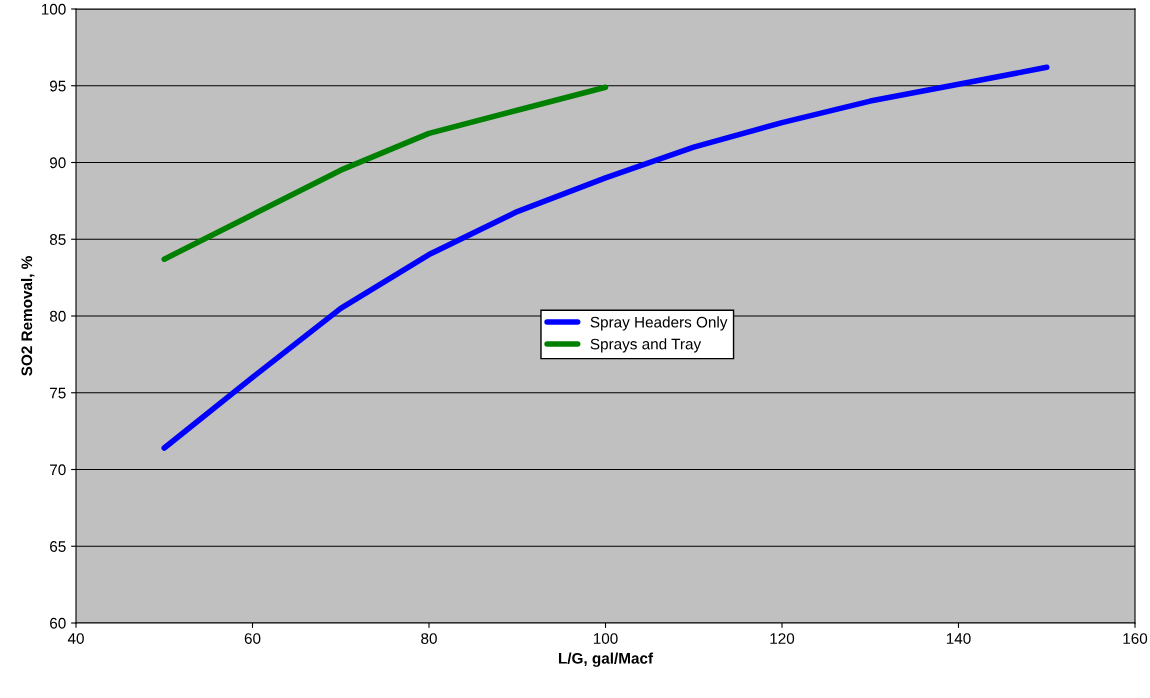 This screenshot has height=698, width=1150. What do you see at coordinates (252, 638) in the screenshot?
I see `x-tick-label: 60` at bounding box center [252, 638].